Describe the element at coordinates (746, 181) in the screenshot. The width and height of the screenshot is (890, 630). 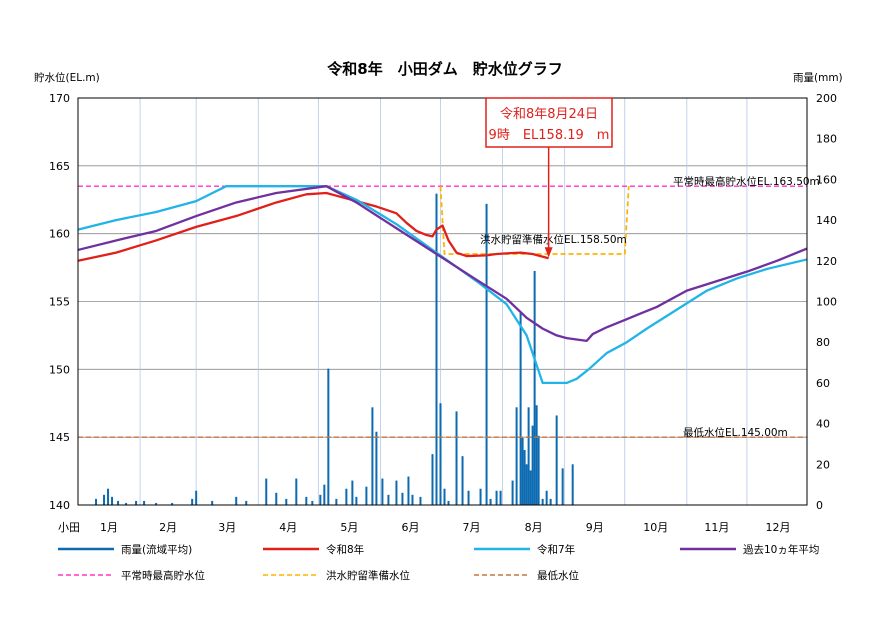
I see `max-level-label: 平常時最高貯水位EL.163.50m` at that location.